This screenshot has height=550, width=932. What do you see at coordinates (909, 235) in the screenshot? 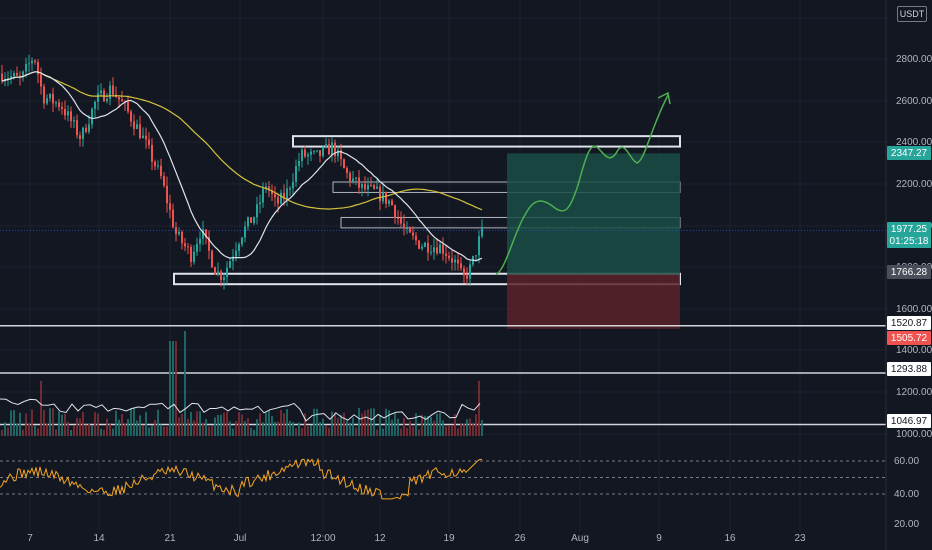
I see `last-price-badge` at bounding box center [909, 235].